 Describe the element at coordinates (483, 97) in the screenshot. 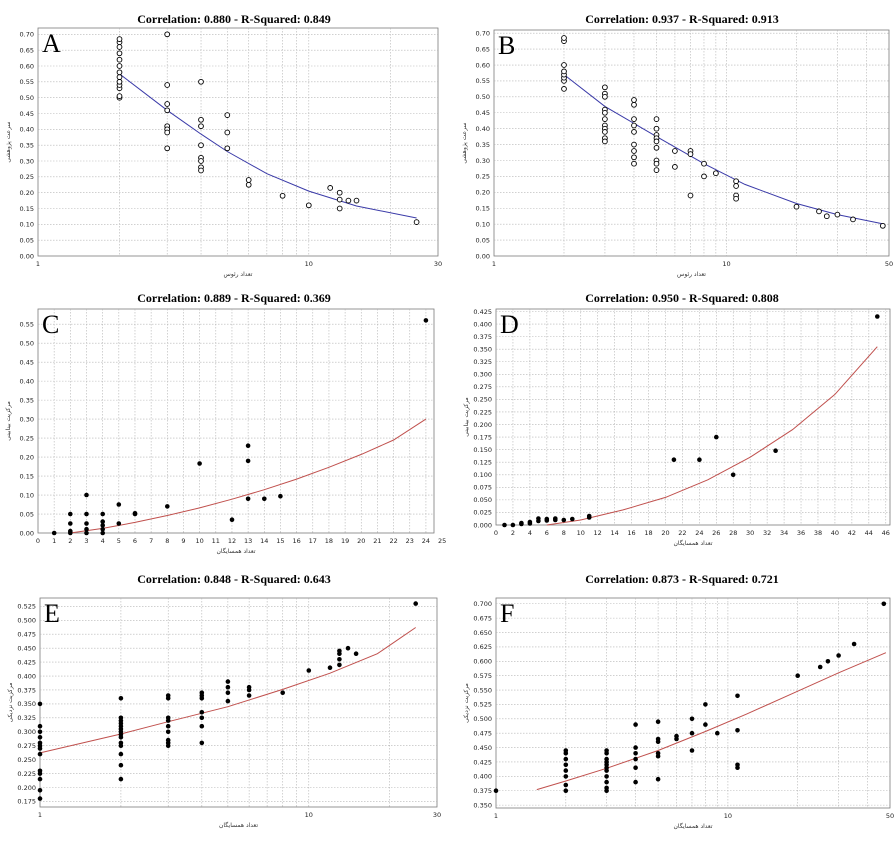

I see `y-tick-label: 0.50` at that location.